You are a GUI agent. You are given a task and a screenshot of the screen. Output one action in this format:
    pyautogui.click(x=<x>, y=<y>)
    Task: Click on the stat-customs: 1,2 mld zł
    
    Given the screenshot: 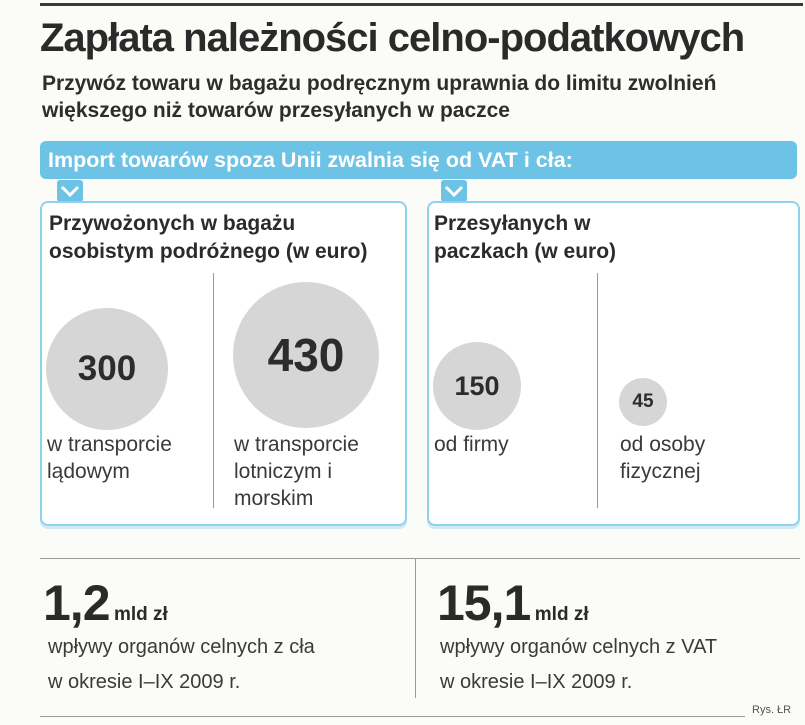 What is the action you would take?
    pyautogui.click(x=105, y=603)
    